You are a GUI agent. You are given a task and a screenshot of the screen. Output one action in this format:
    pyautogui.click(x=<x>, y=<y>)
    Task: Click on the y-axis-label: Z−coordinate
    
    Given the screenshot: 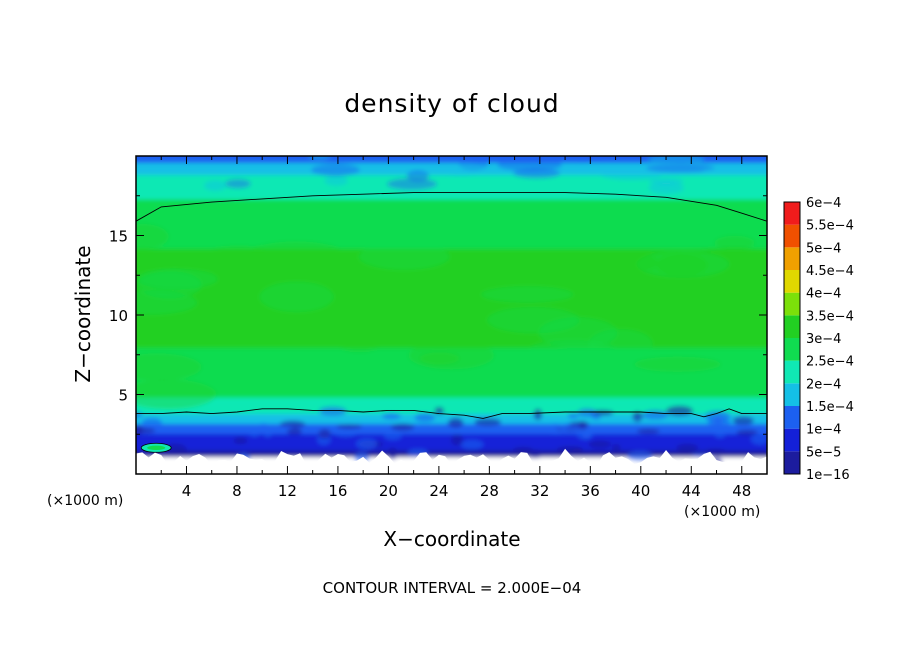 What is the action you would take?
    pyautogui.click(x=83, y=313)
    